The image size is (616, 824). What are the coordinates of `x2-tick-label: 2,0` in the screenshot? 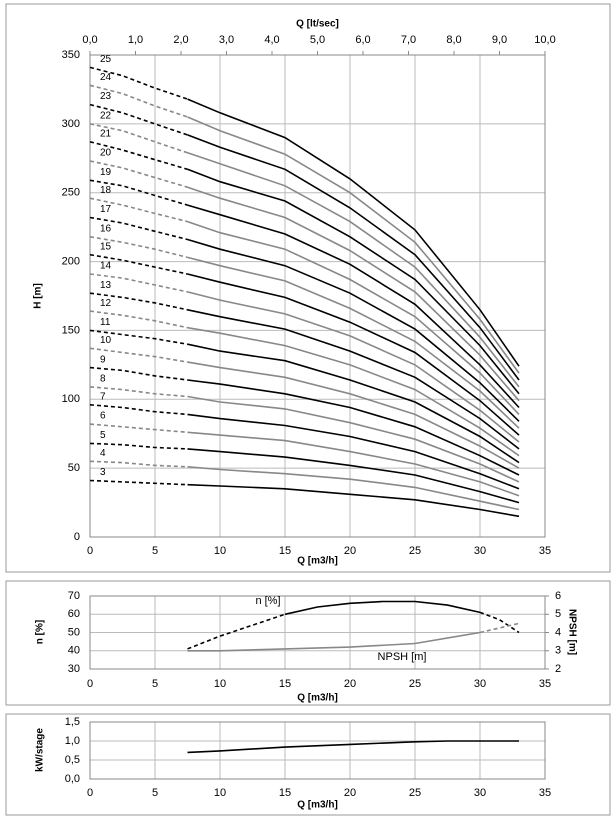 It's located at (180, 40).